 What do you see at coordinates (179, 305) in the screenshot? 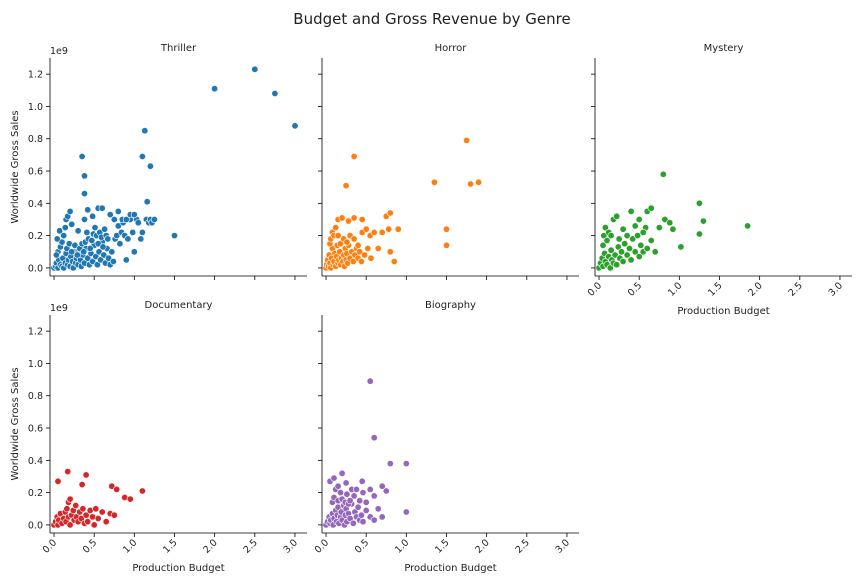
I see `facet-title: Documentary` at bounding box center [179, 305].